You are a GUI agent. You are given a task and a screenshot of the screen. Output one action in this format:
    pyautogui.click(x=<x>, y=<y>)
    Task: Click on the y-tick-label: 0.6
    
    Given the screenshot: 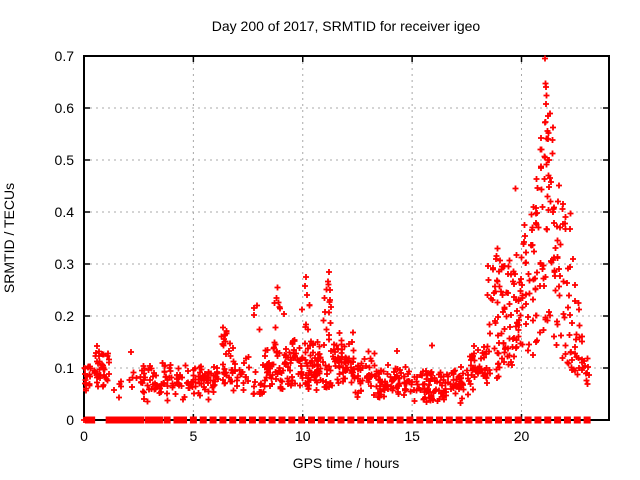 What is the action you would take?
    pyautogui.click(x=65, y=108)
    